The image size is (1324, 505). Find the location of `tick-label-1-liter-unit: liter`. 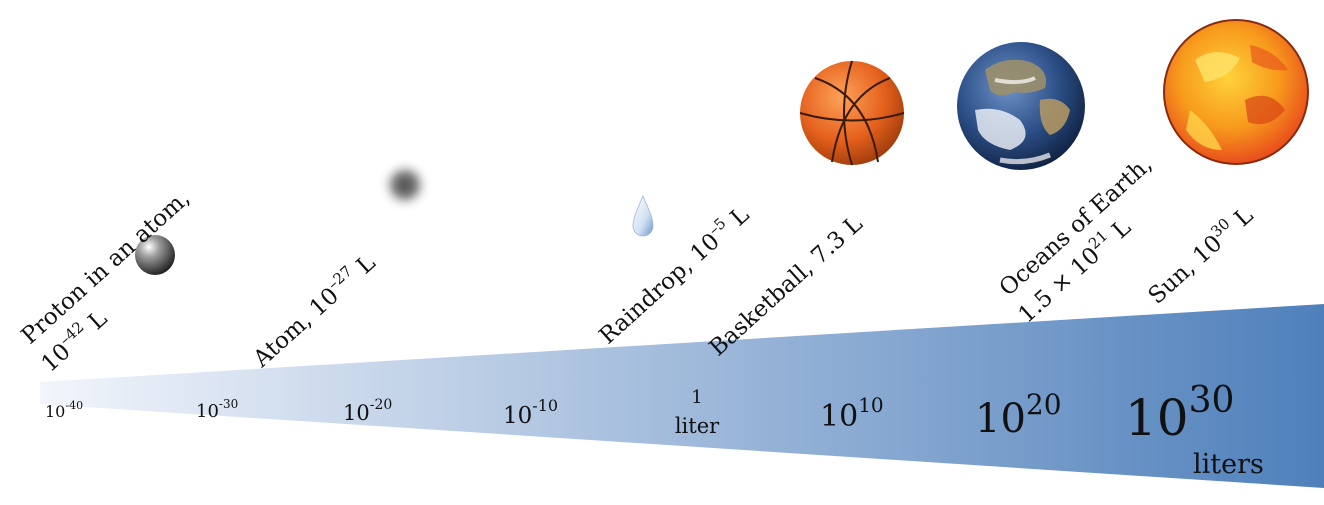

tick-label-1-liter-unit: liter is located at coordinates (697, 426).